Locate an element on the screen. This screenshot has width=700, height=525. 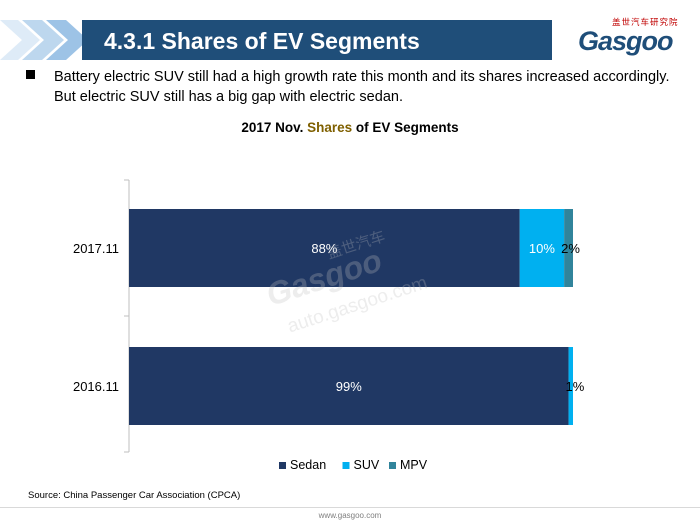
title-bar is located at coordinates (317, 40).